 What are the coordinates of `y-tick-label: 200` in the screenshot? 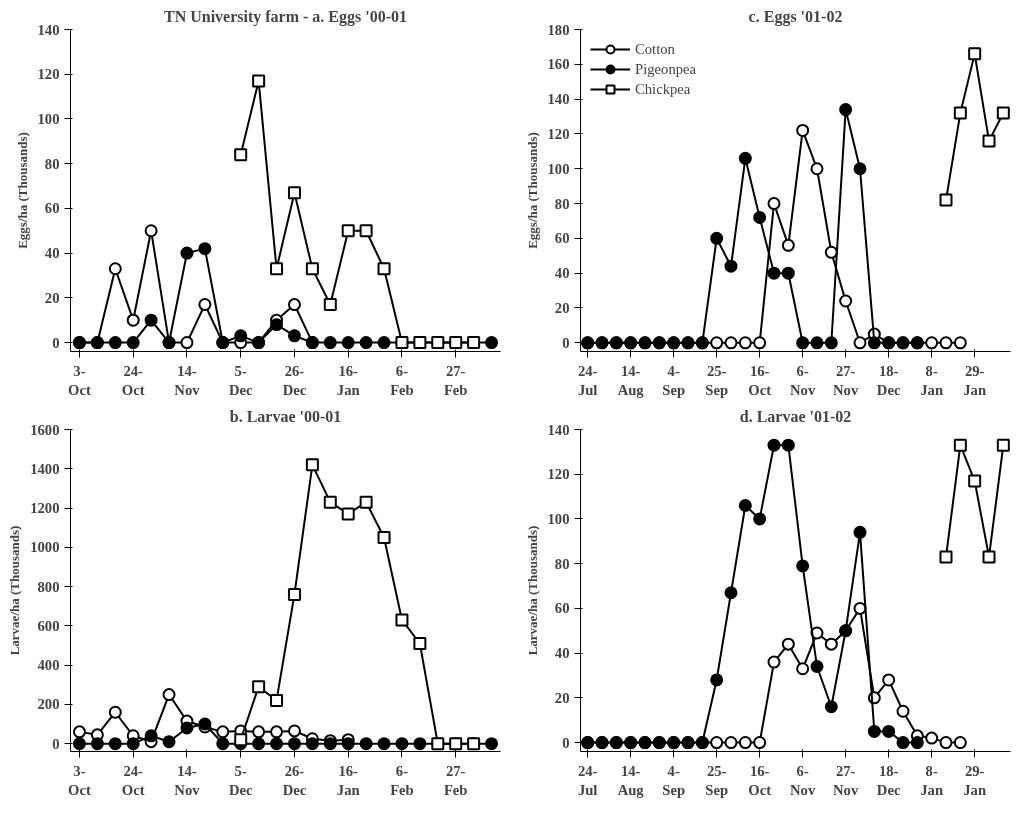 It's located at (48, 704).